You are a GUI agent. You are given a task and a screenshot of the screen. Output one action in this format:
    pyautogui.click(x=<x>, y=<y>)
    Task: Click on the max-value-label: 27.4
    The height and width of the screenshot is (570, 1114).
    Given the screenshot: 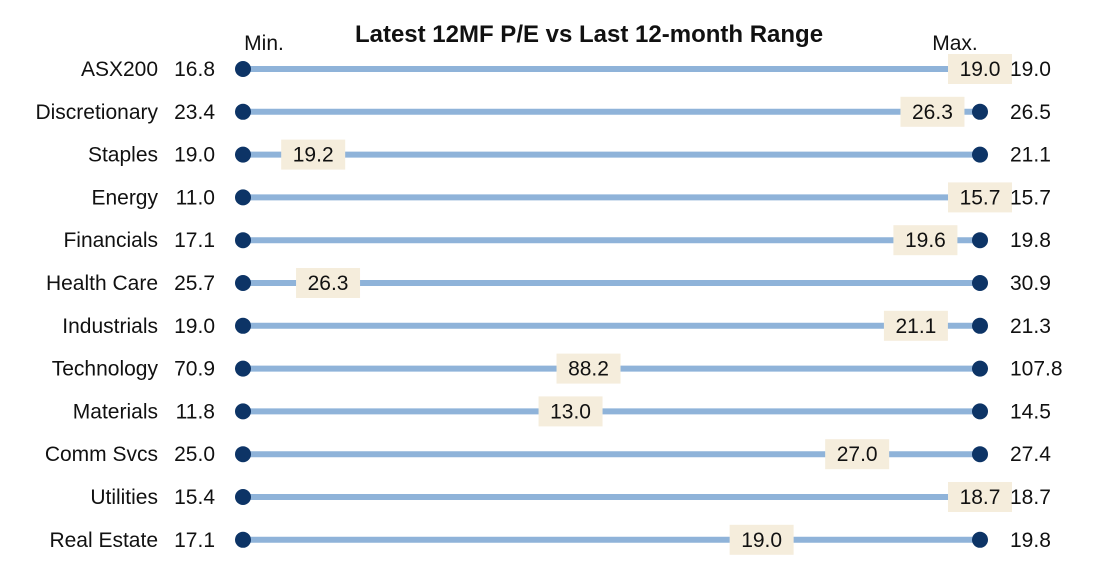 What is the action you would take?
    pyautogui.click(x=1030, y=454)
    